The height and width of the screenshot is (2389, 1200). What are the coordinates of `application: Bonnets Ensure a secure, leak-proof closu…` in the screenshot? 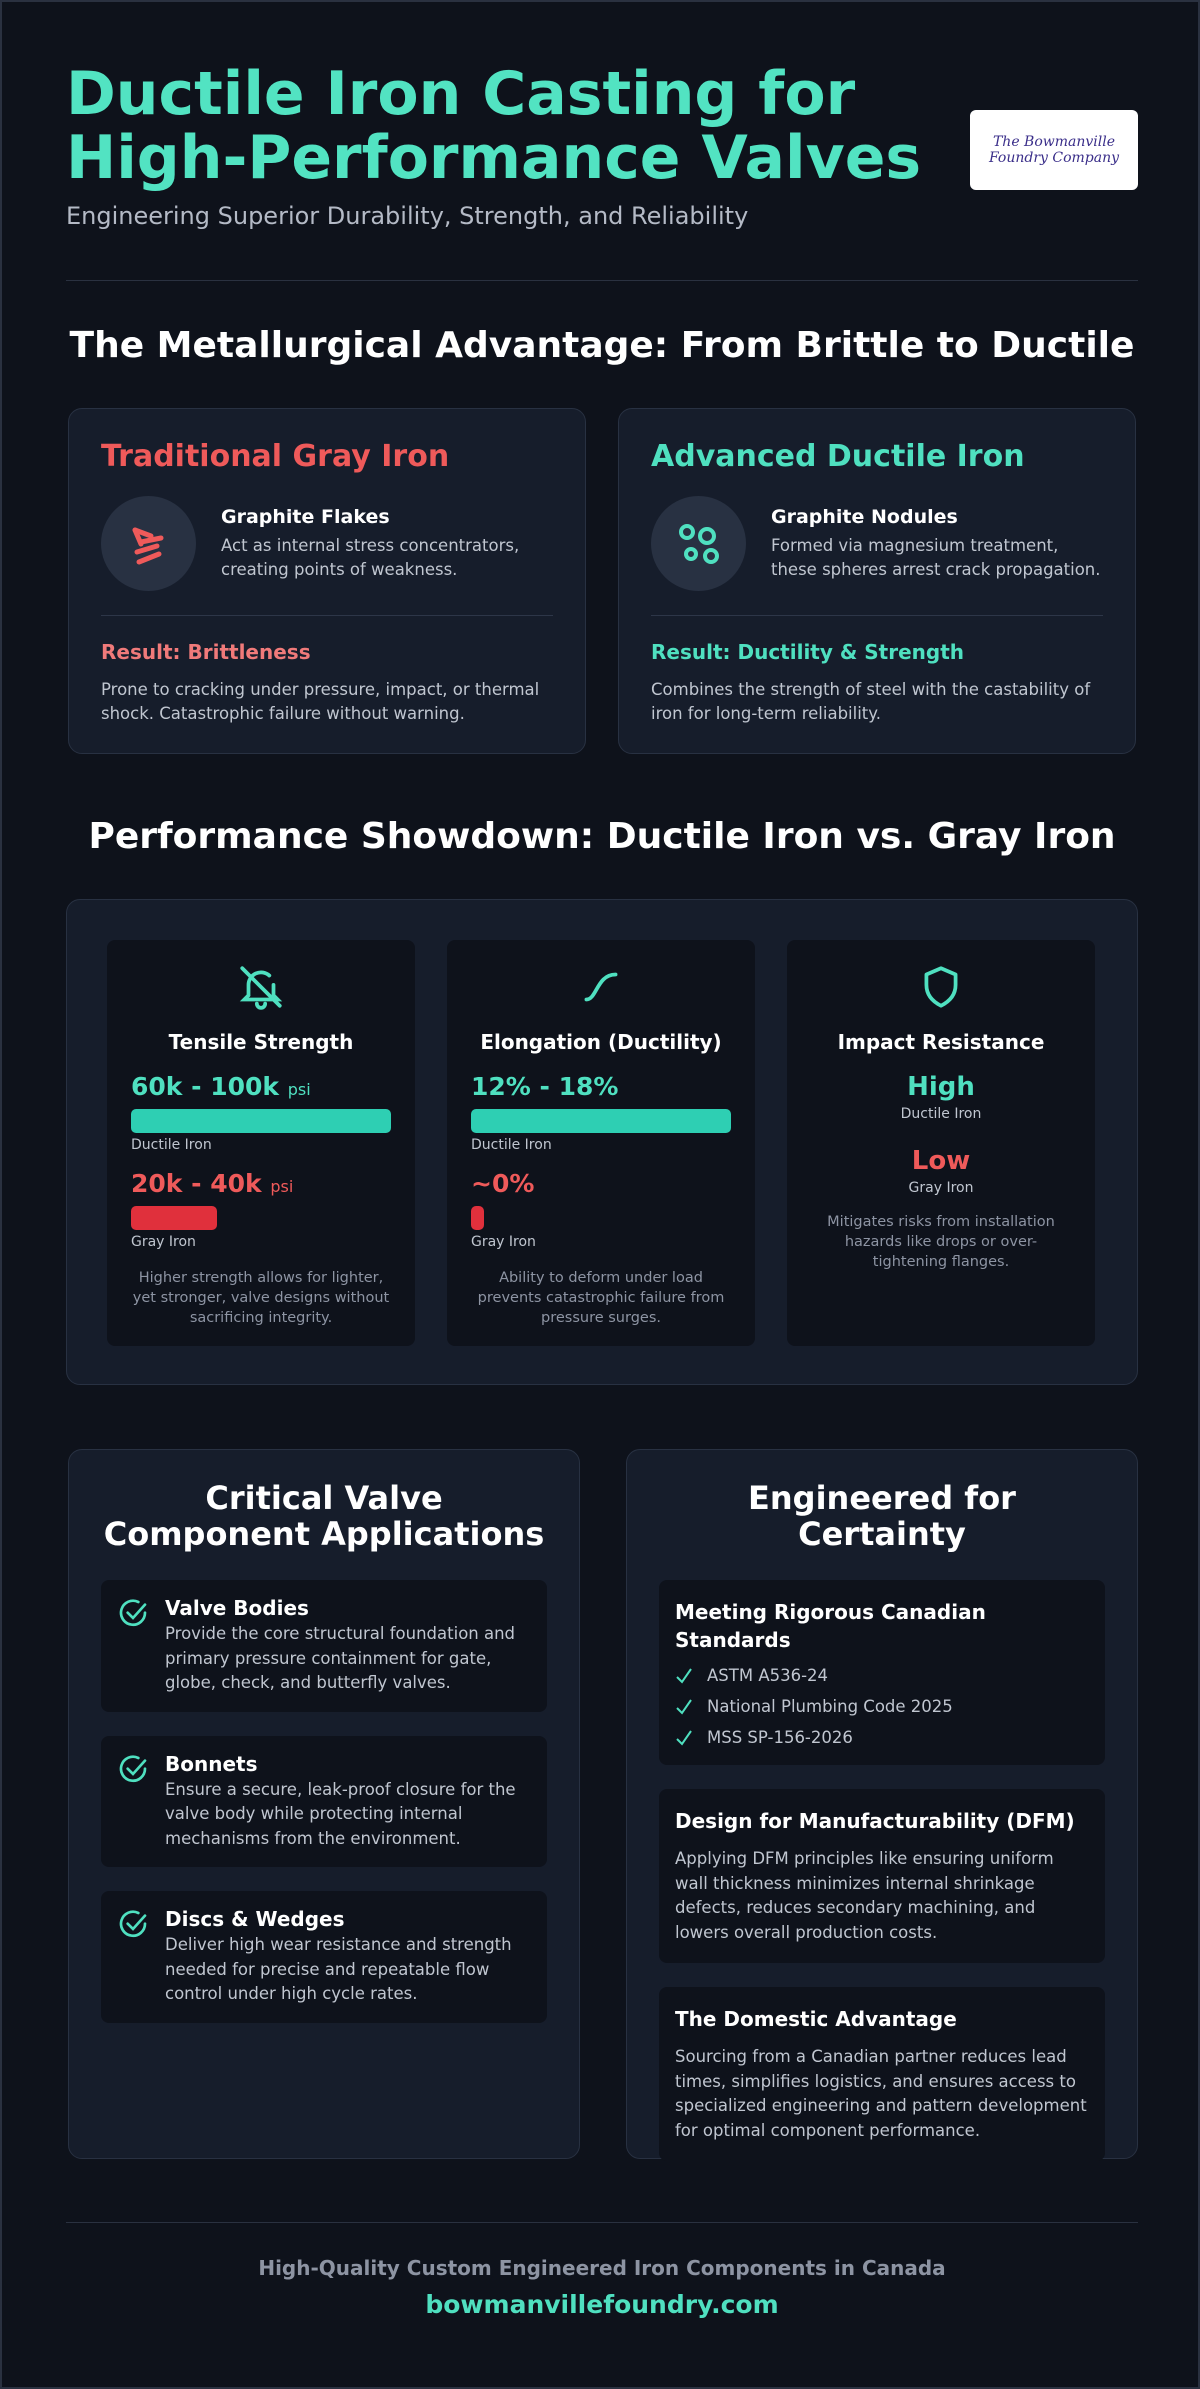 It's located at (324, 1801).